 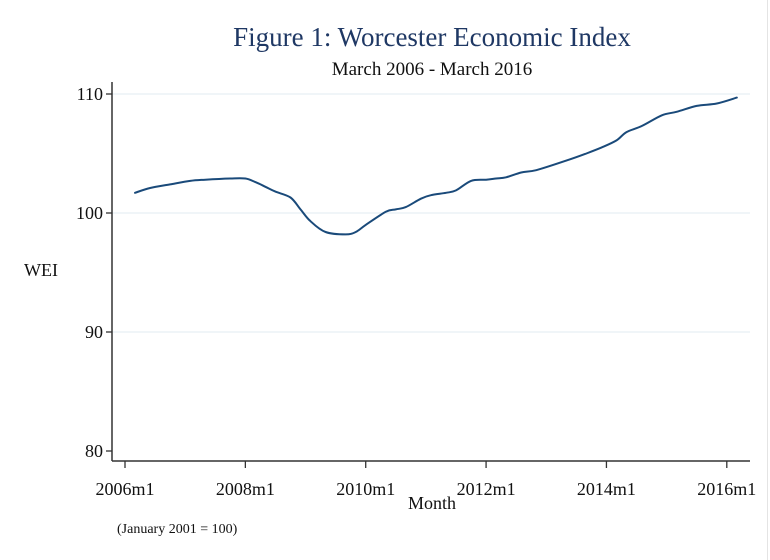 What do you see at coordinates (89, 213) in the screenshot?
I see `y-tick-label-100: 100` at bounding box center [89, 213].